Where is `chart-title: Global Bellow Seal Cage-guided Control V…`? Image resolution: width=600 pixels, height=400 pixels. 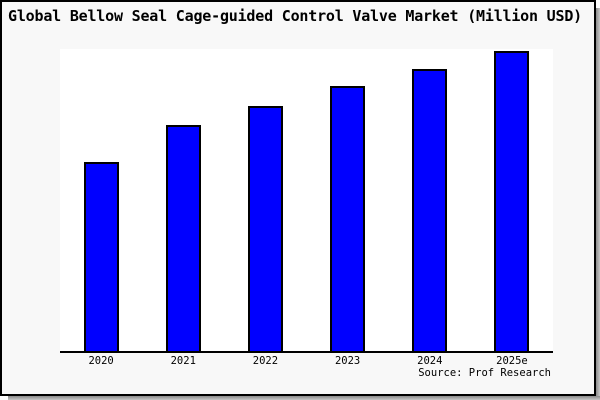
chart-title: Global Bellow Seal Cage-guided Control V… is located at coordinates (295, 16).